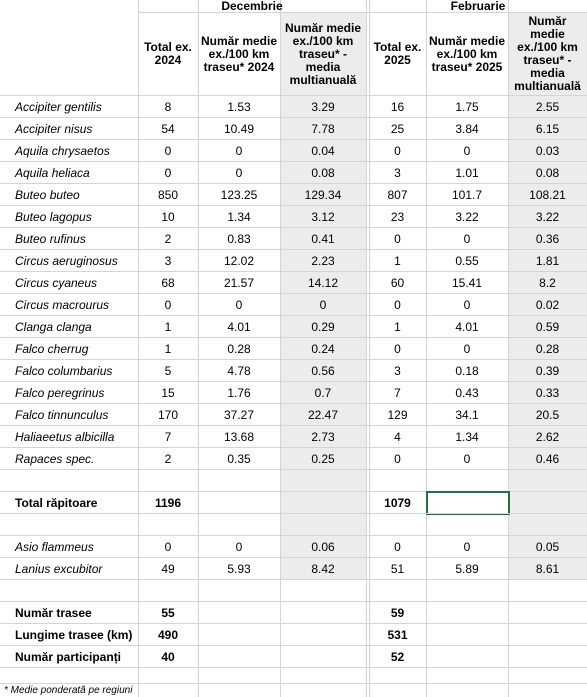 This screenshot has width=587, height=697. I want to click on row-label: Lanius excubitor, so click(59, 568).